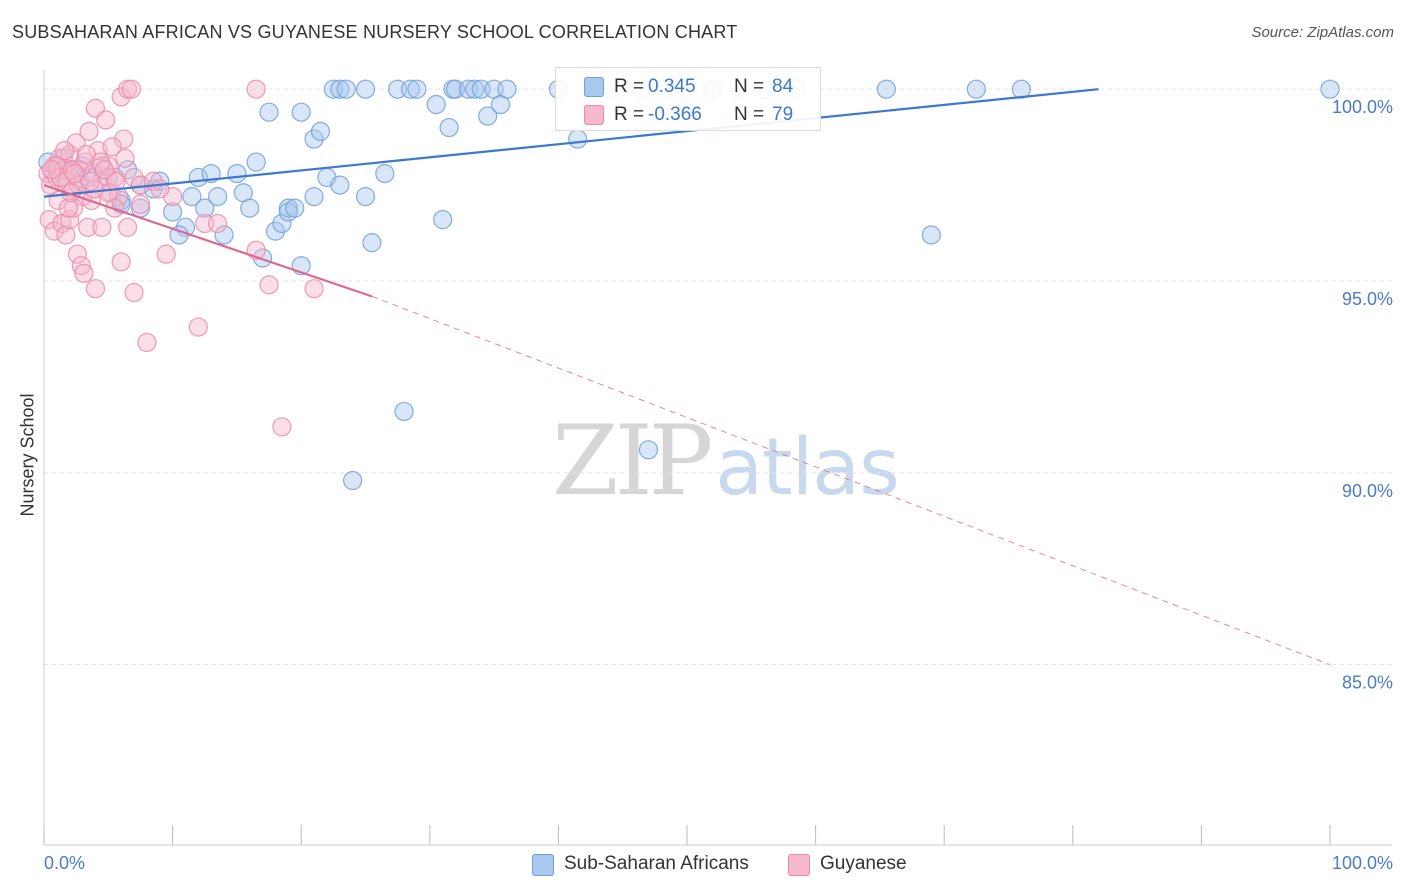  I want to click on y-axis-label: Nursery School, so click(27, 455).